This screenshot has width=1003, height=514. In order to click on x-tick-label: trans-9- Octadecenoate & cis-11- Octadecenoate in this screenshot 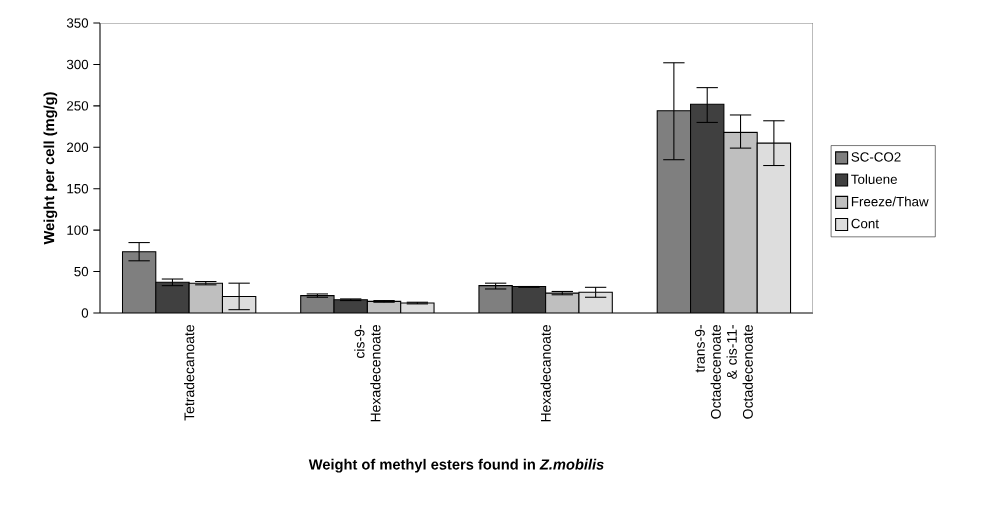, I will do `click(723, 372)`.